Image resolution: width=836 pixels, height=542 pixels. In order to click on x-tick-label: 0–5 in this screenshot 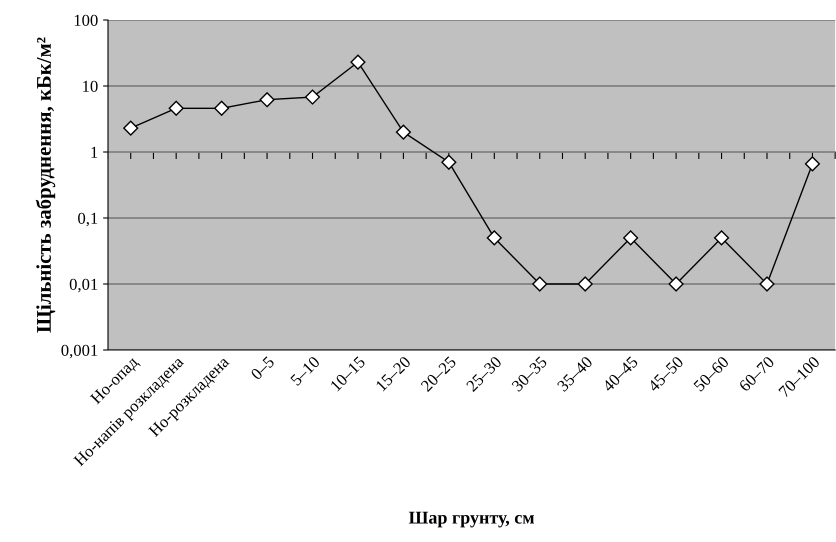, I will do `click(262, 368)`.